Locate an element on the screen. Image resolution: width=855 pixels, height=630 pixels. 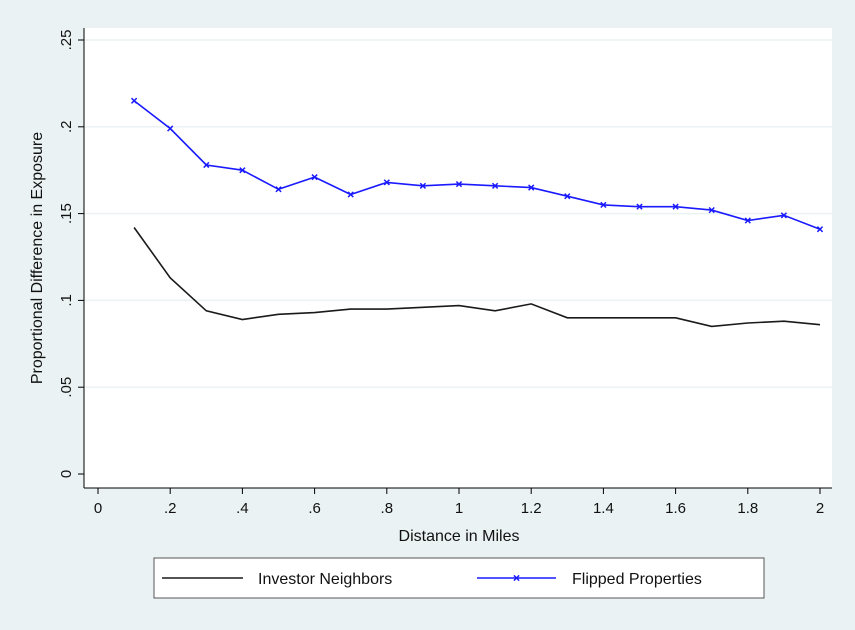
y-tick-label: 0 is located at coordinates (66, 474).